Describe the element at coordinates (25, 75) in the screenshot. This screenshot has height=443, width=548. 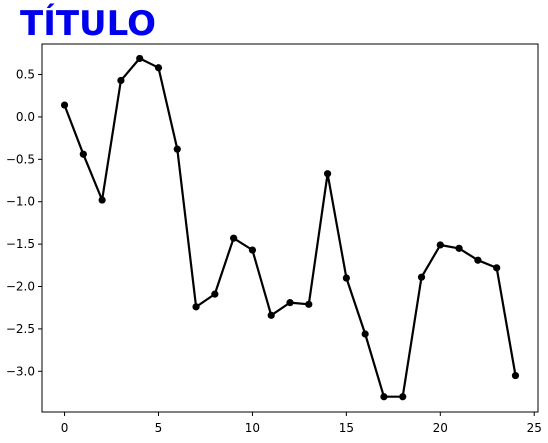
I see `y-tick-label: 0.5` at that location.